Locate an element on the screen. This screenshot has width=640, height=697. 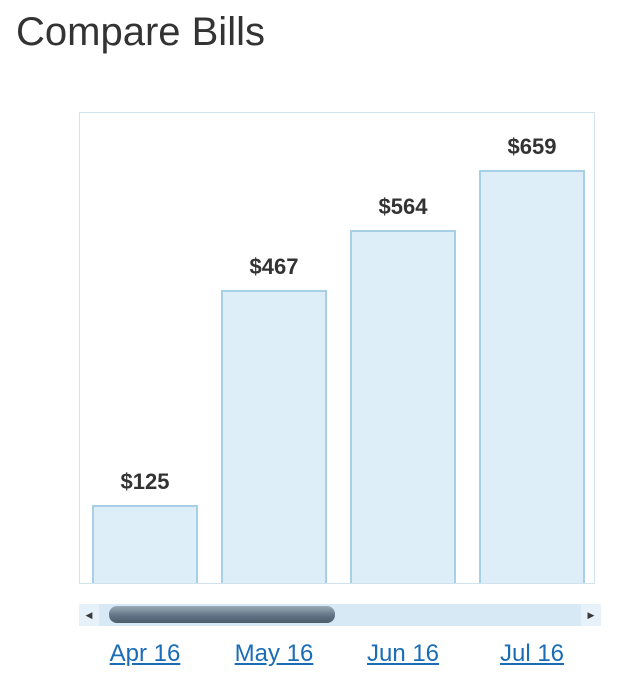
x-tick-link: Jun 16 is located at coordinates (403, 653).